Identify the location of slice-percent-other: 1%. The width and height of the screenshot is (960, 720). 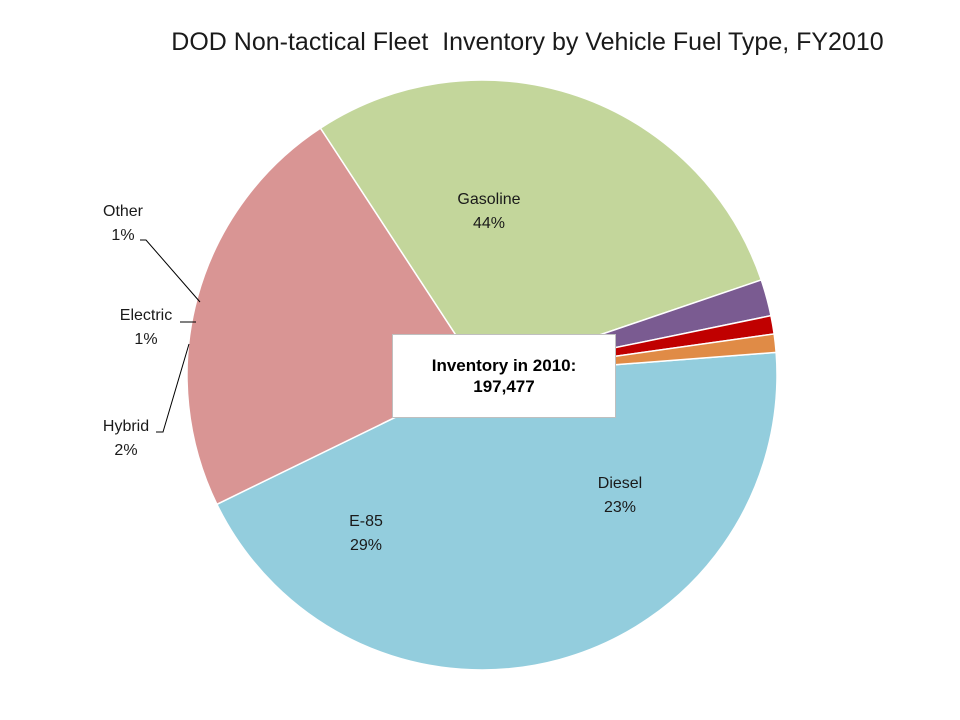
(123, 235).